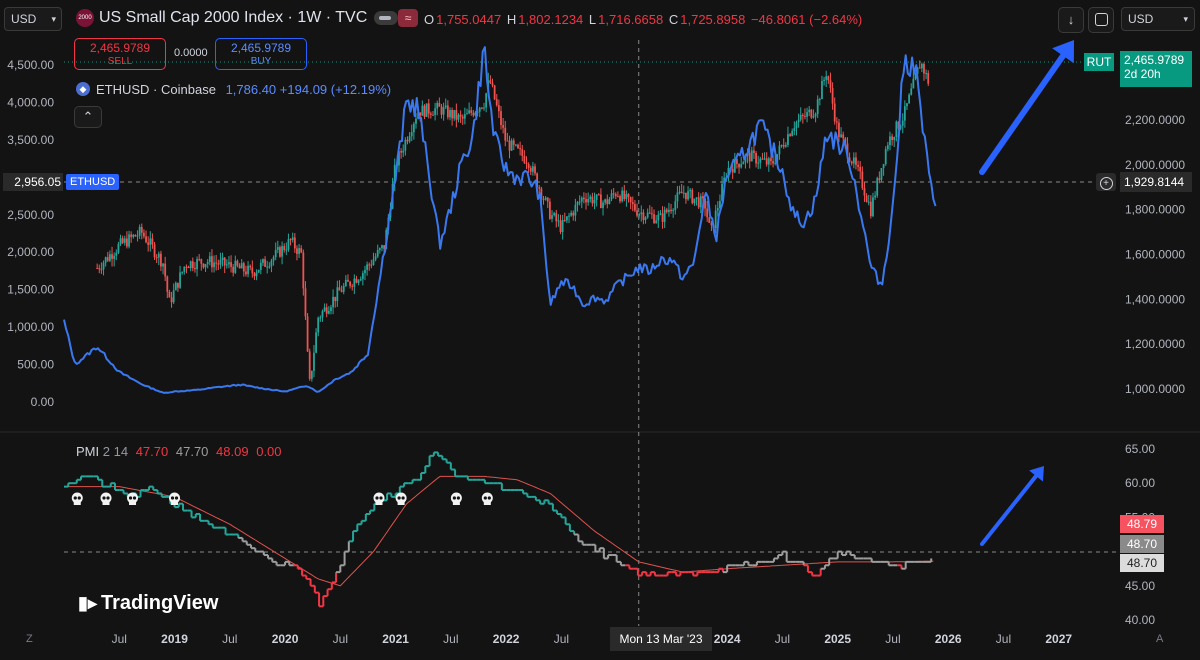 This screenshot has width=1200, height=660. What do you see at coordinates (1140, 586) in the screenshot?
I see `pmi-axis-tick: 45.00` at bounding box center [1140, 586].